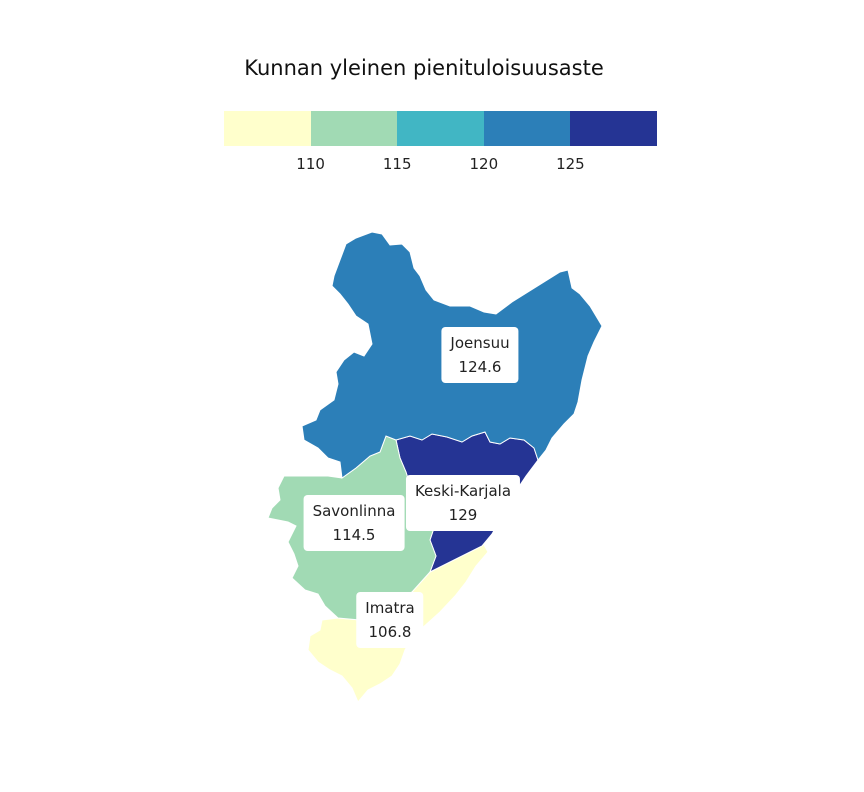 The height and width of the screenshot is (792, 864). What do you see at coordinates (440, 151) in the screenshot?
I see `color-legend: 110 115 120 125` at bounding box center [440, 151].